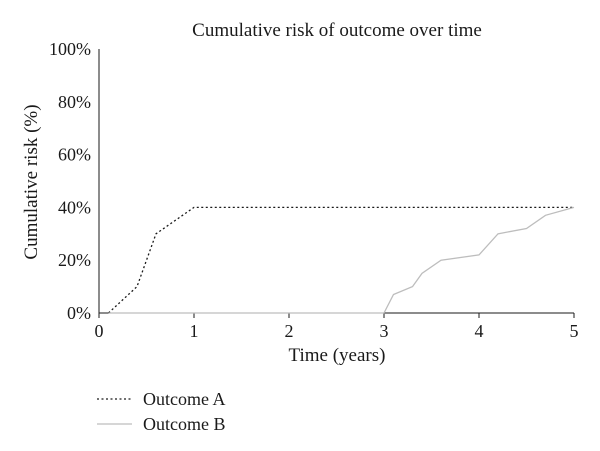 This screenshot has height=451, width=600. I want to click on y-axis-label: Cumulative risk (%), so click(31, 181).